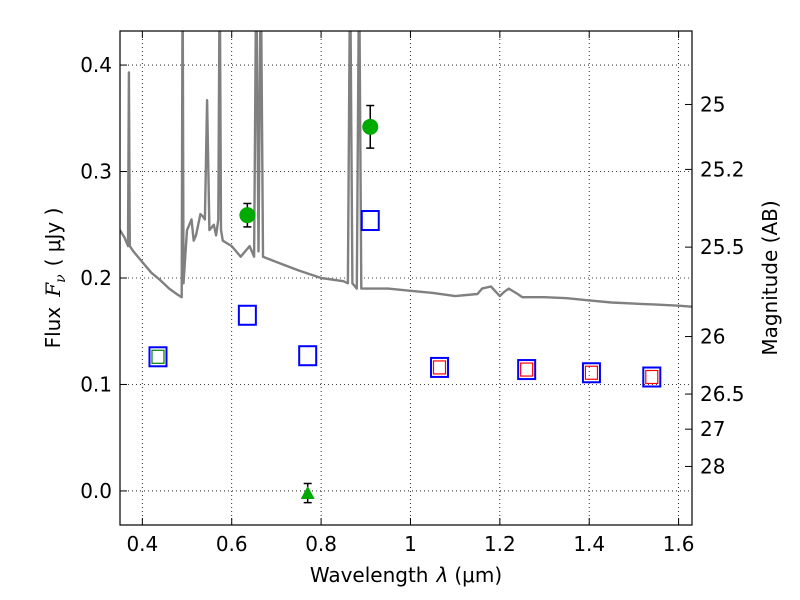  Describe the element at coordinates (96, 491) in the screenshot. I see `y-tick-label: 0.0` at that location.